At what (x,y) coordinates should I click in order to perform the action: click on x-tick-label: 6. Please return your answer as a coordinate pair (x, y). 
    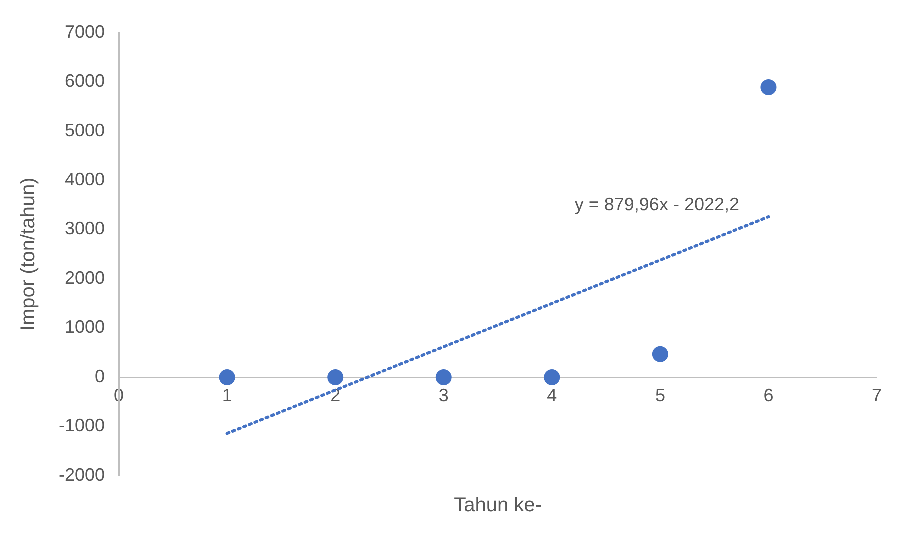
    Looking at the image, I should click on (769, 395).